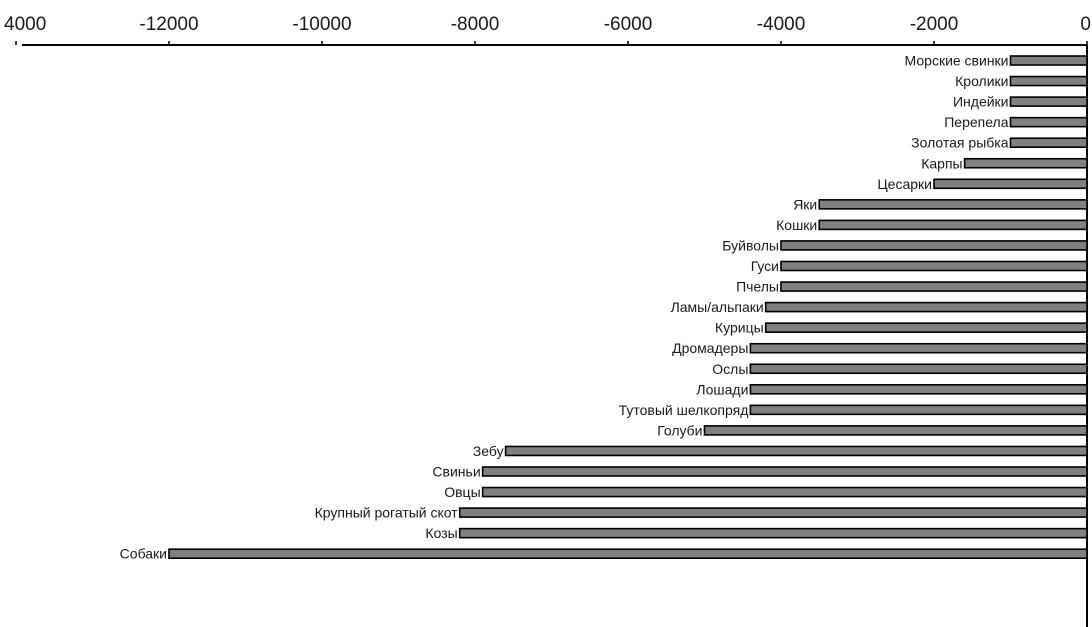 The height and width of the screenshot is (627, 1092). Describe the element at coordinates (981, 102) in the screenshot. I see `bar-category-label: Индейки` at that location.